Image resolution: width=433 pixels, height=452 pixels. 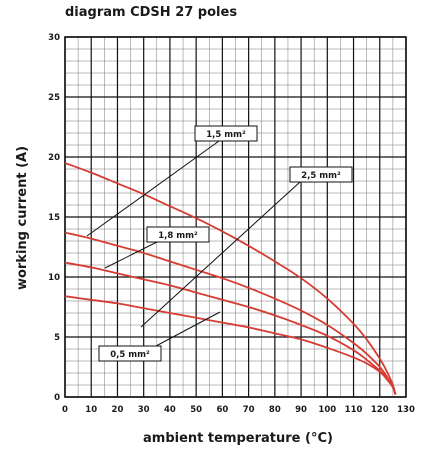 I want to click on chart-title: diagram CDSH 27 poles, so click(x=151, y=12).